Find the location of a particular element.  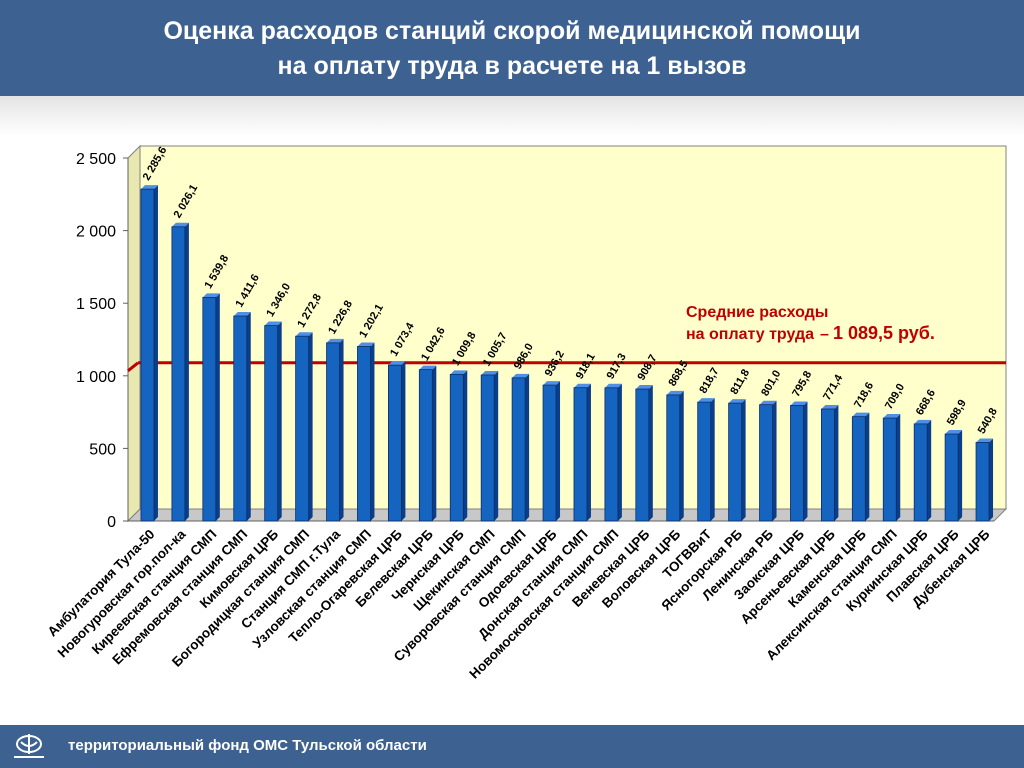

average-label-dash: – is located at coordinates (824, 334).